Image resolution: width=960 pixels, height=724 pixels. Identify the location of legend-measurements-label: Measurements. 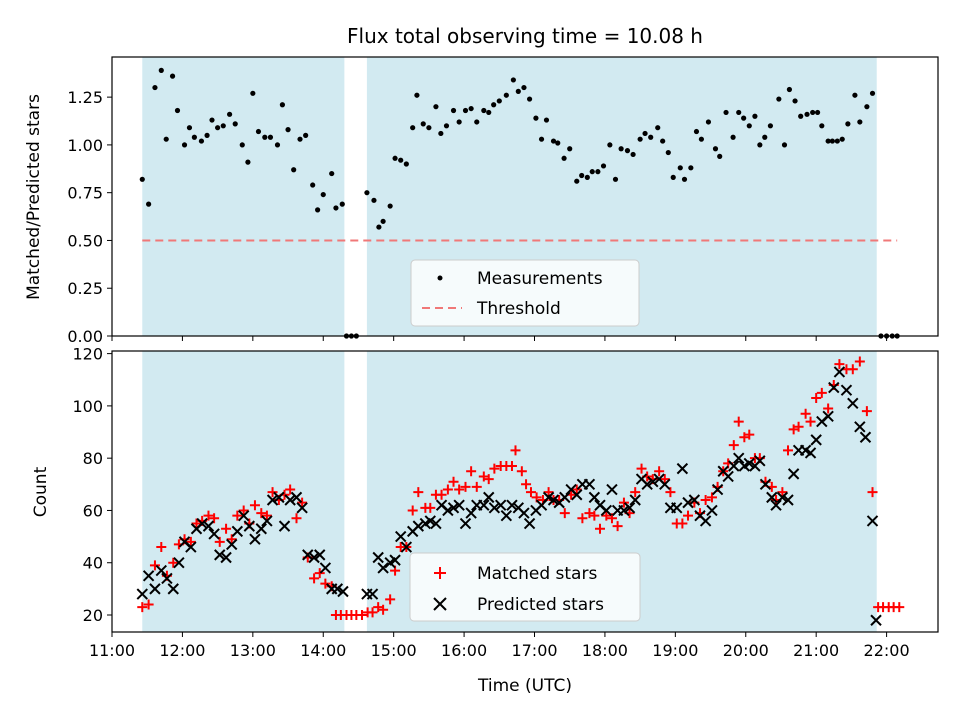
(540, 279).